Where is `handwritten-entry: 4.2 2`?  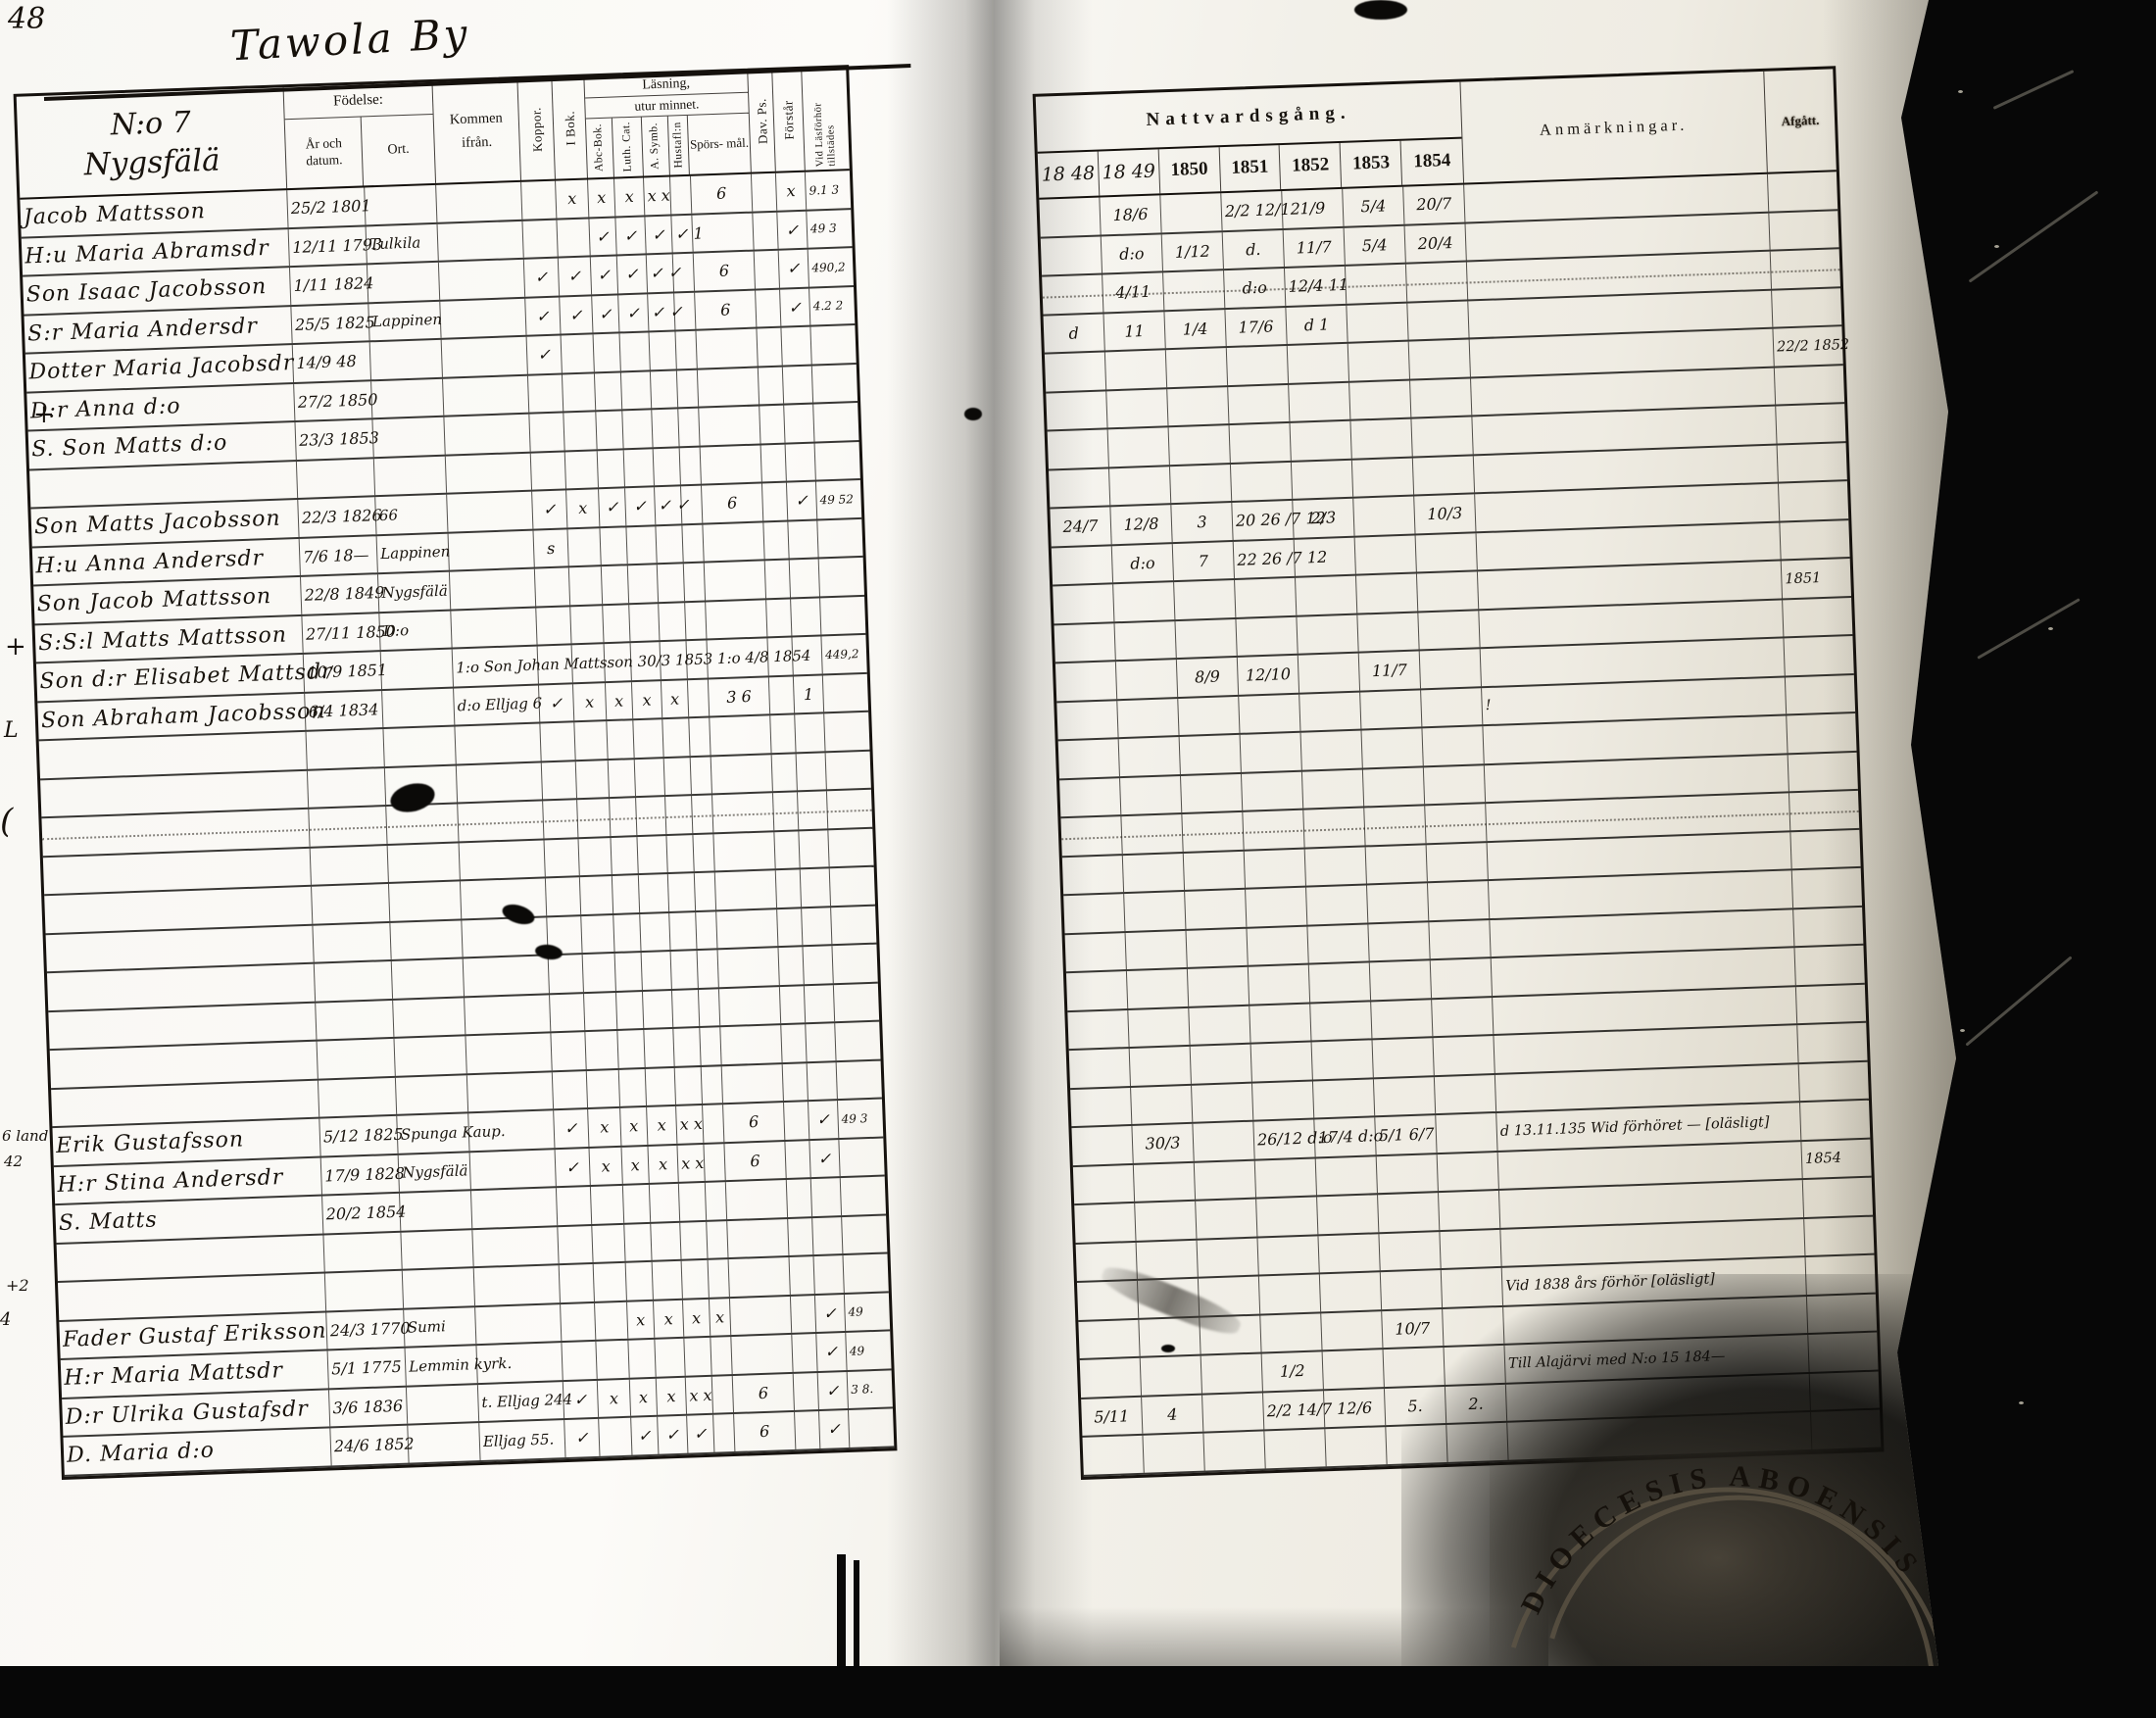
handwritten-entry: 4.2 2 is located at coordinates (828, 306).